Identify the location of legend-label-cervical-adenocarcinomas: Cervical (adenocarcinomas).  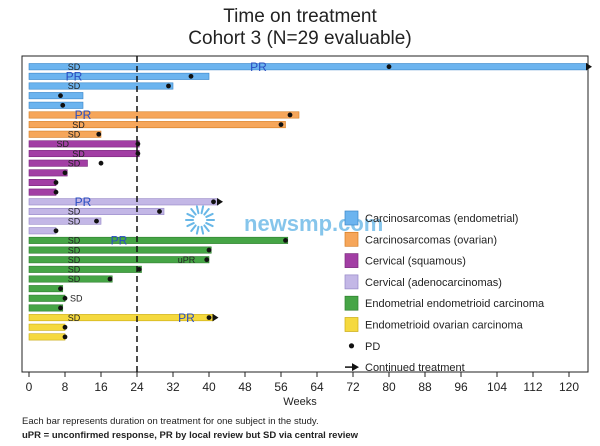
(433, 283).